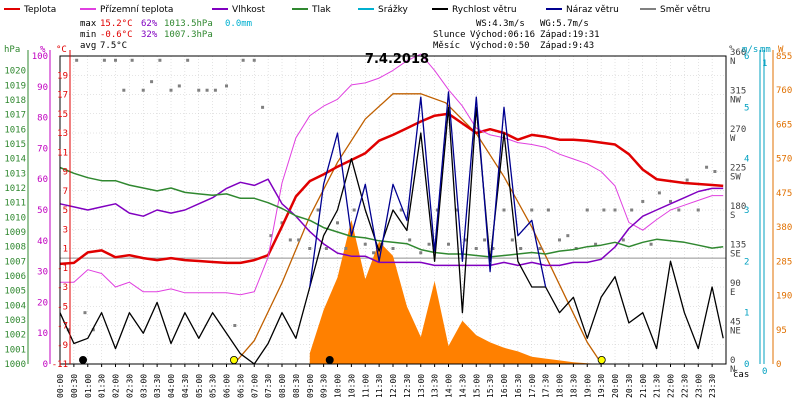 The height and width of the screenshot is (400, 800). What do you see at coordinates (42, 273) in the screenshot?
I see `y-tick-label-pct: 30` at bounding box center [42, 273].